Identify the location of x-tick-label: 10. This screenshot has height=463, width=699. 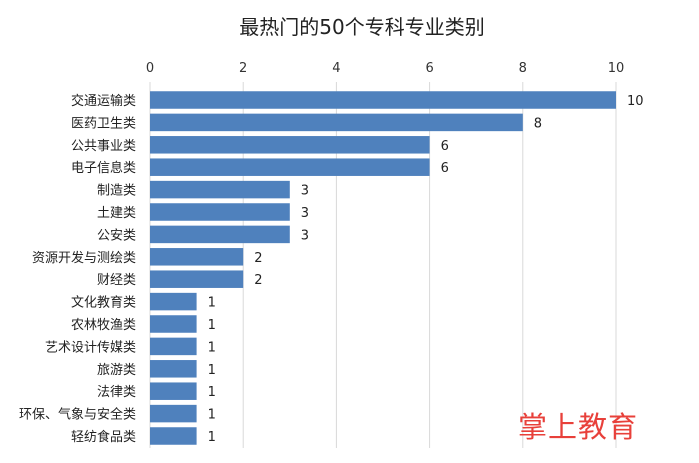
(616, 68).